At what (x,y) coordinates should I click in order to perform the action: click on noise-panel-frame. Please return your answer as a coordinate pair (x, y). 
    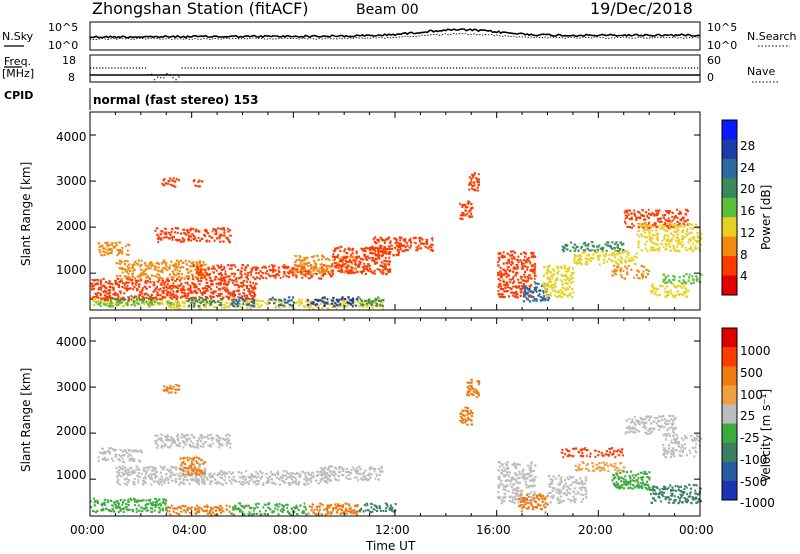
    Looking at the image, I should click on (395, 36).